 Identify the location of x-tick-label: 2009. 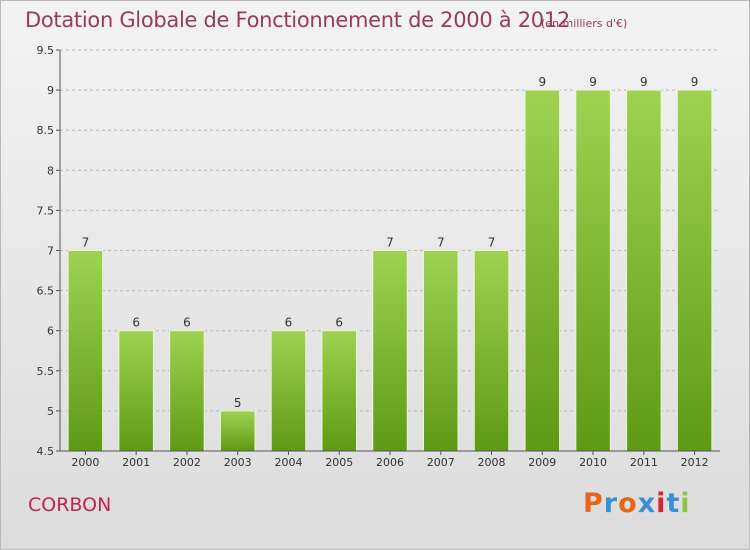
(542, 462).